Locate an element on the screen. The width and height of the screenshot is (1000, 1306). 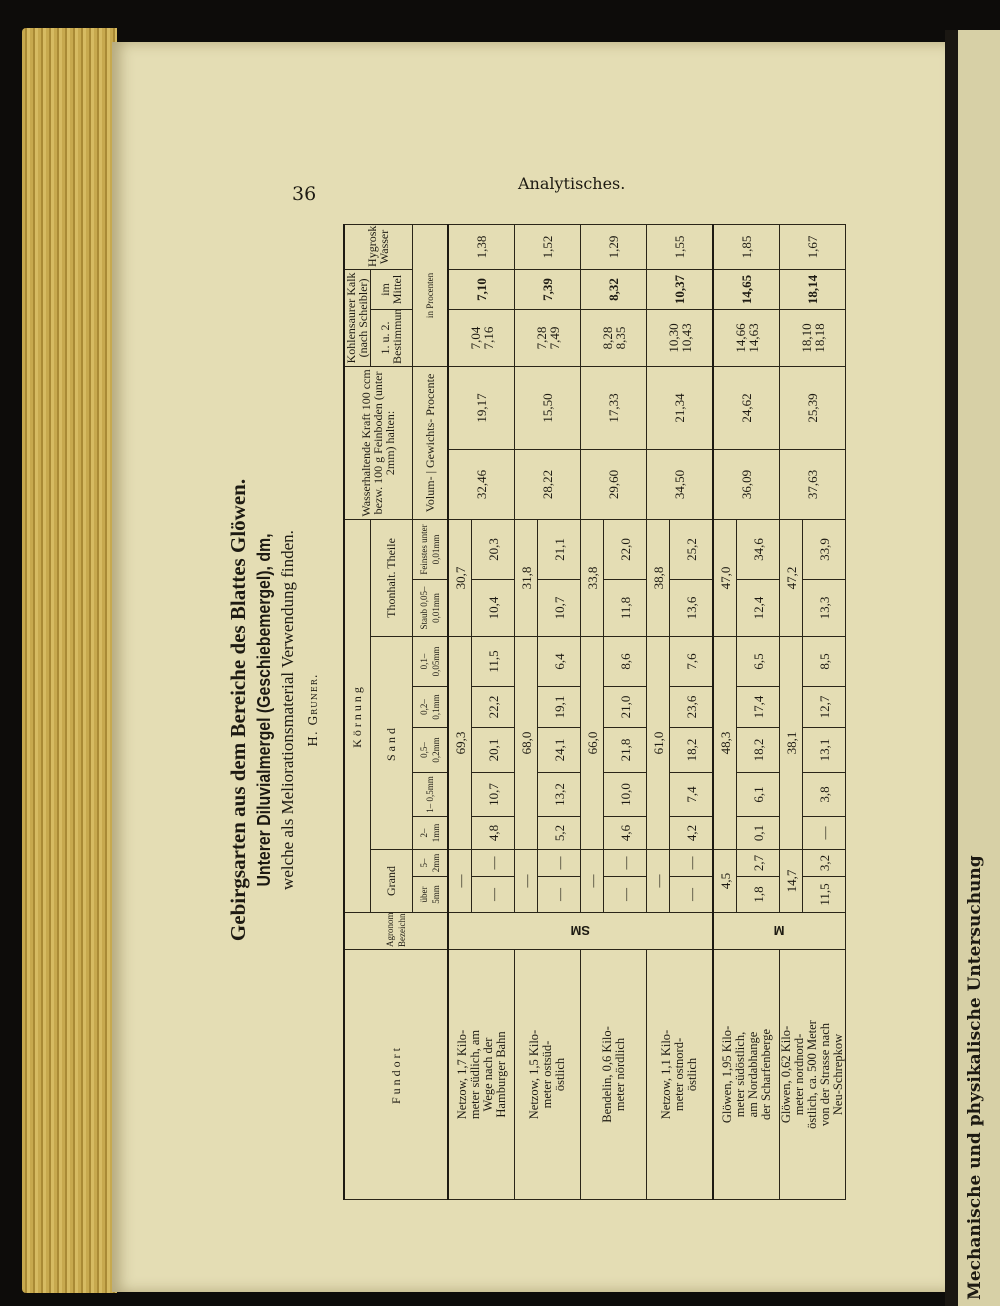
sand-value: 11,5 is located at coordinates (493, 661).